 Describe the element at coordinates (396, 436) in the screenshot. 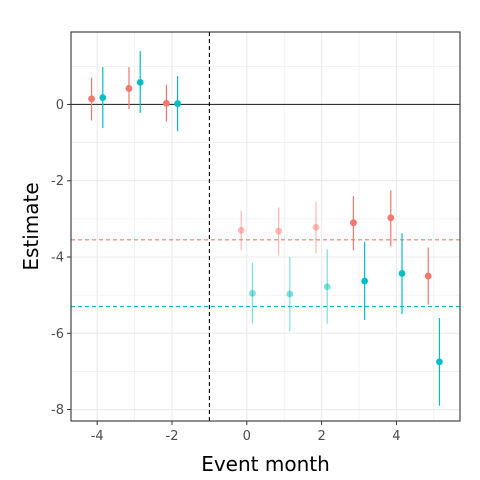

I see `x-tick-label: 4` at that location.